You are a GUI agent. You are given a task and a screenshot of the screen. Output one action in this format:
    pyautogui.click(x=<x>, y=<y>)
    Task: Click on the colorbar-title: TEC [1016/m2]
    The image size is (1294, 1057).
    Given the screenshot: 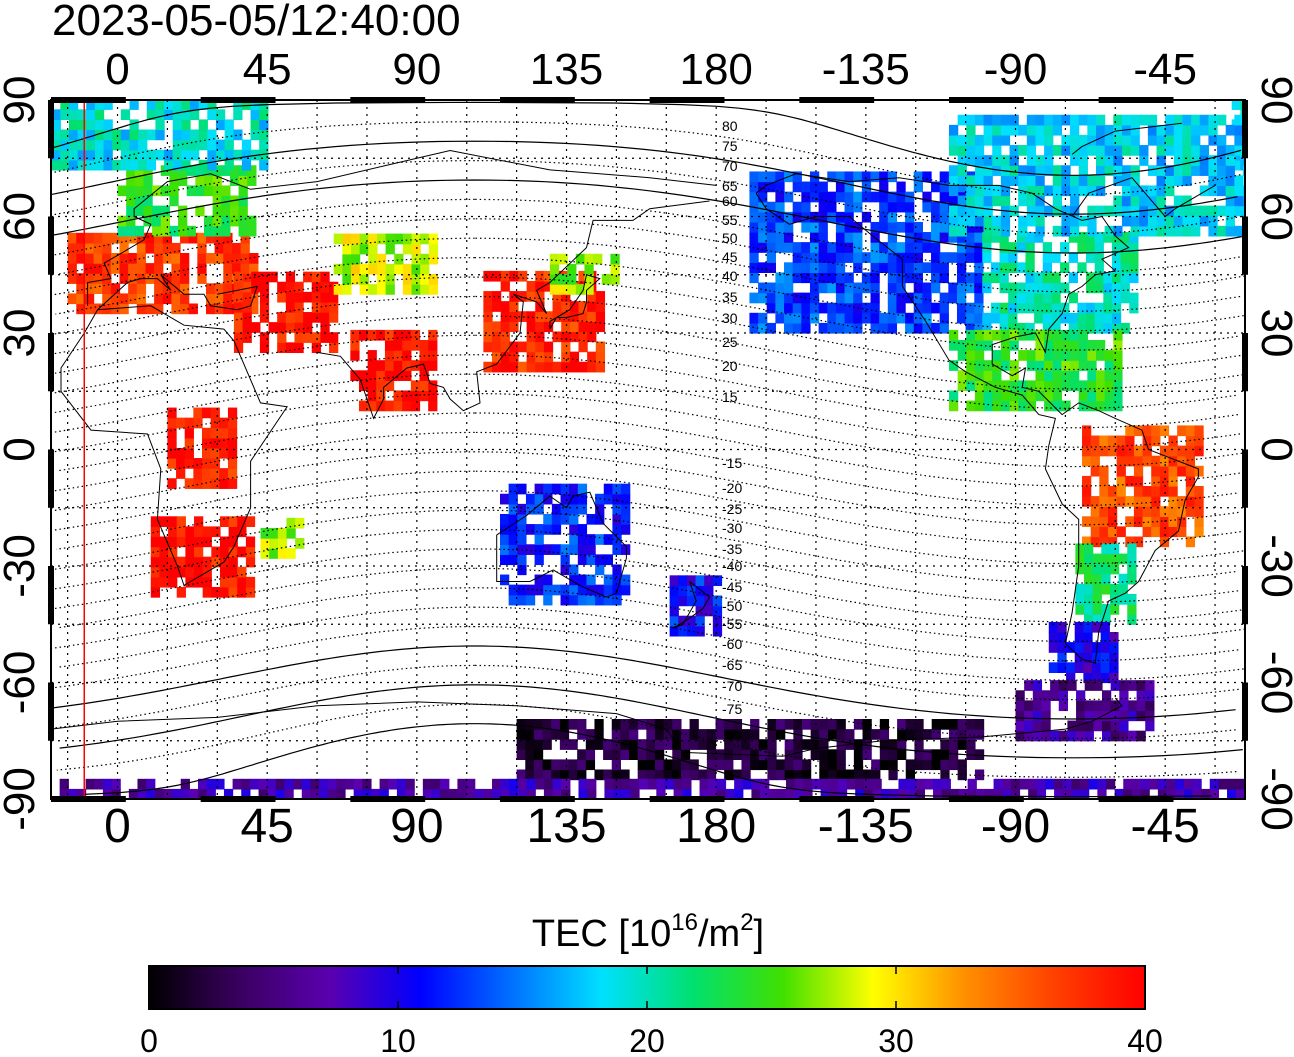 What is the action you would take?
    pyautogui.click(x=648, y=932)
    